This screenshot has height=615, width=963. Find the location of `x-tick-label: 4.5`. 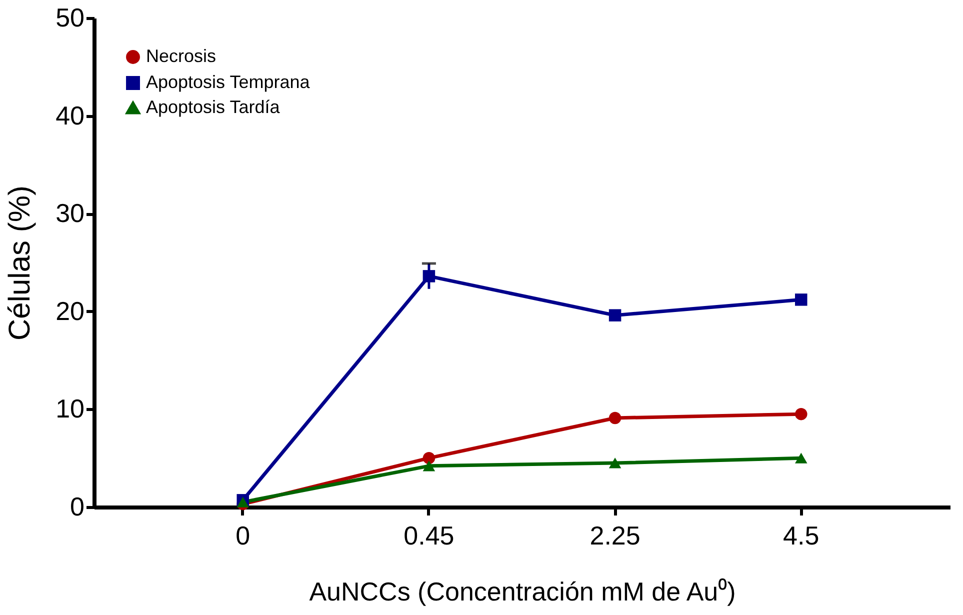

x-tick-label: 4.5 is located at coordinates (801, 535).